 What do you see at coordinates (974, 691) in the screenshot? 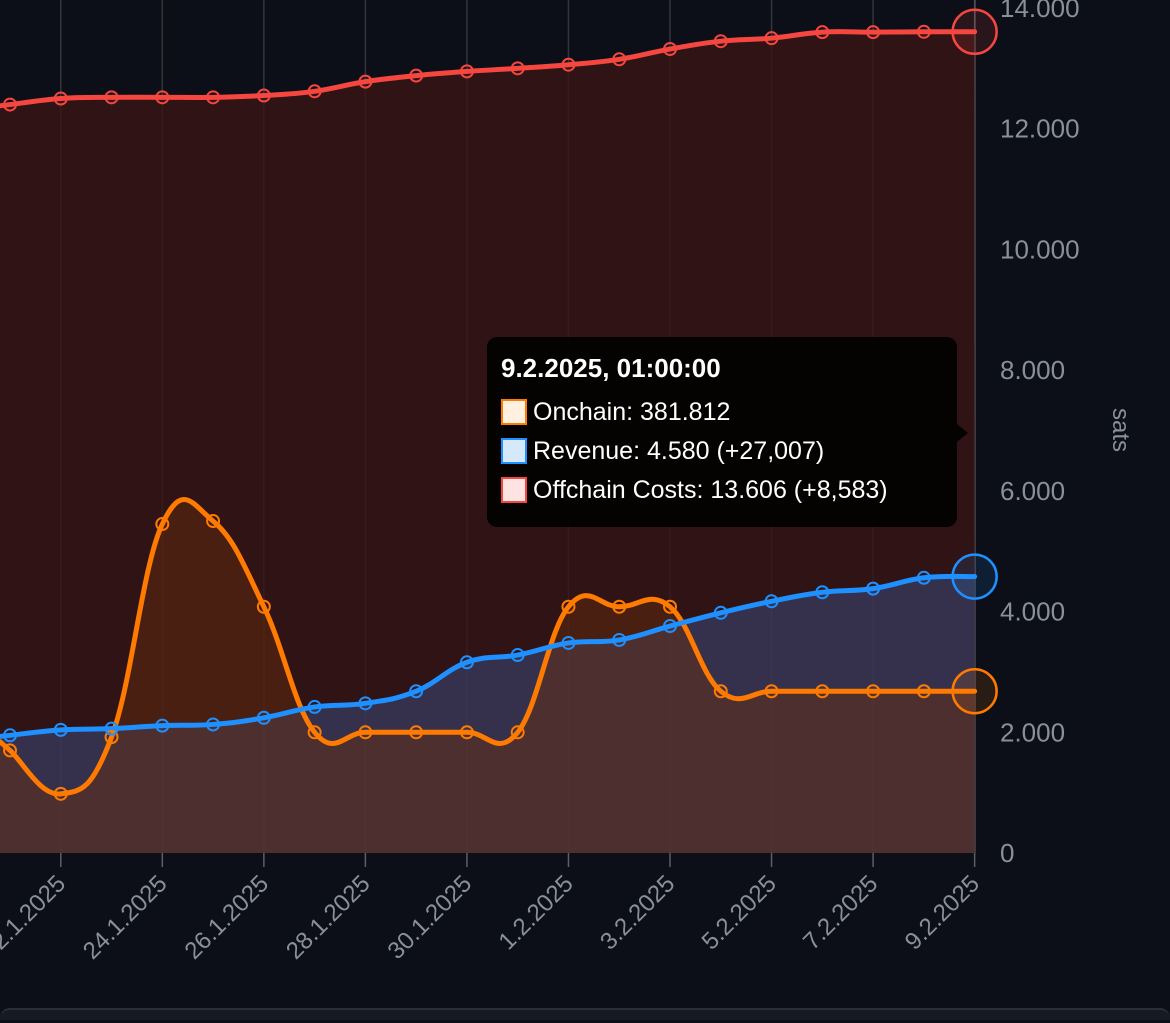
I see `highlight-point-onchain` at bounding box center [974, 691].